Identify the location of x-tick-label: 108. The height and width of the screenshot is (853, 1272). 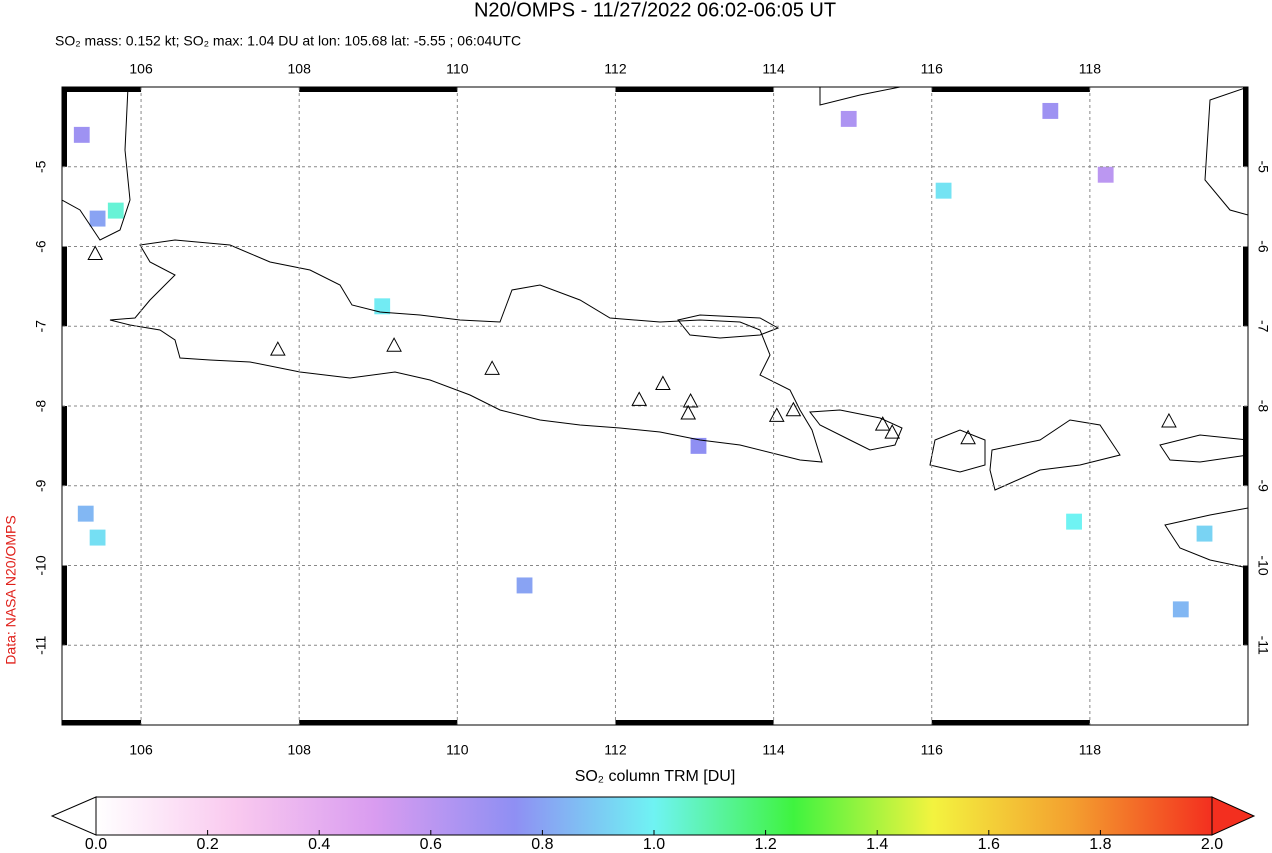
(300, 750).